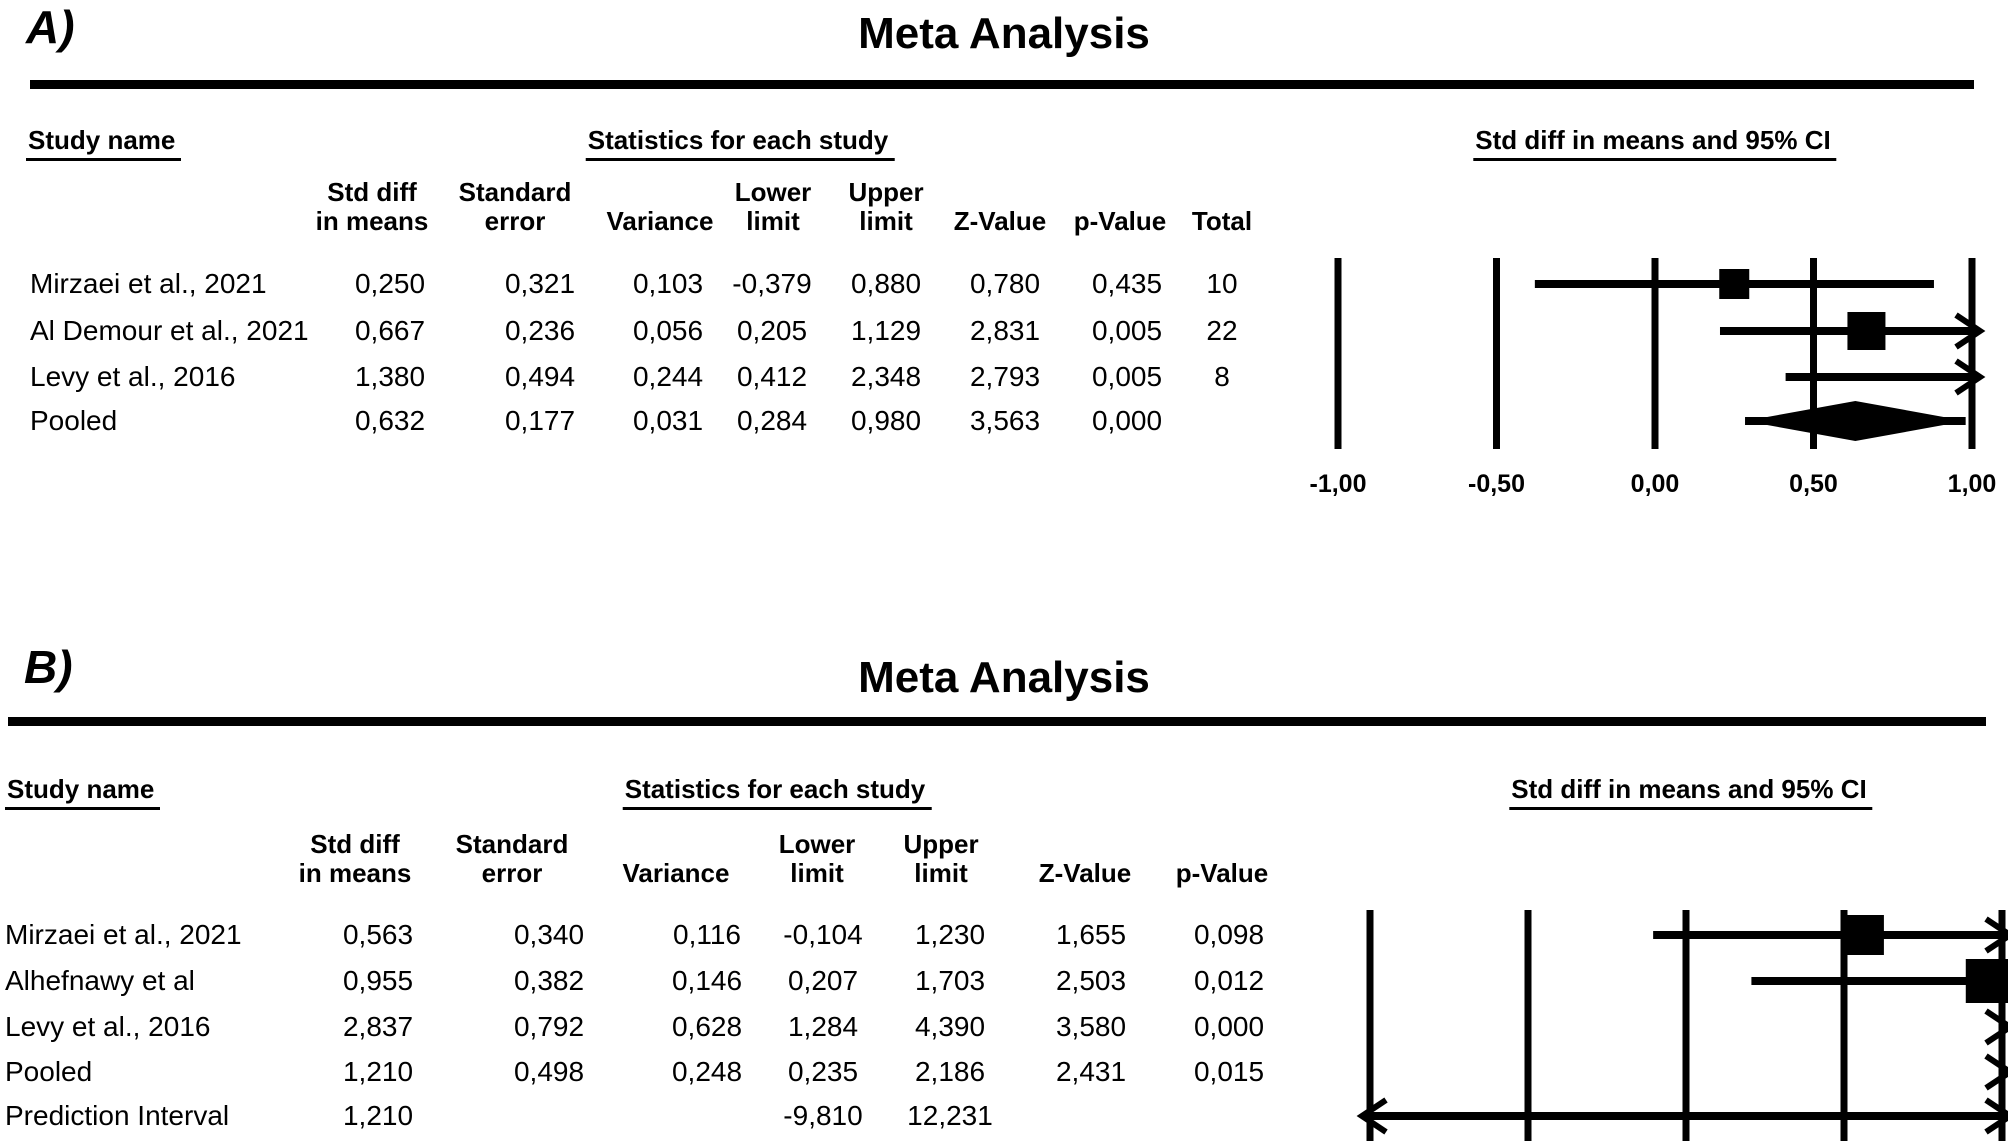 The height and width of the screenshot is (1141, 2008). I want to click on value-cell: 0,494, so click(540, 376).